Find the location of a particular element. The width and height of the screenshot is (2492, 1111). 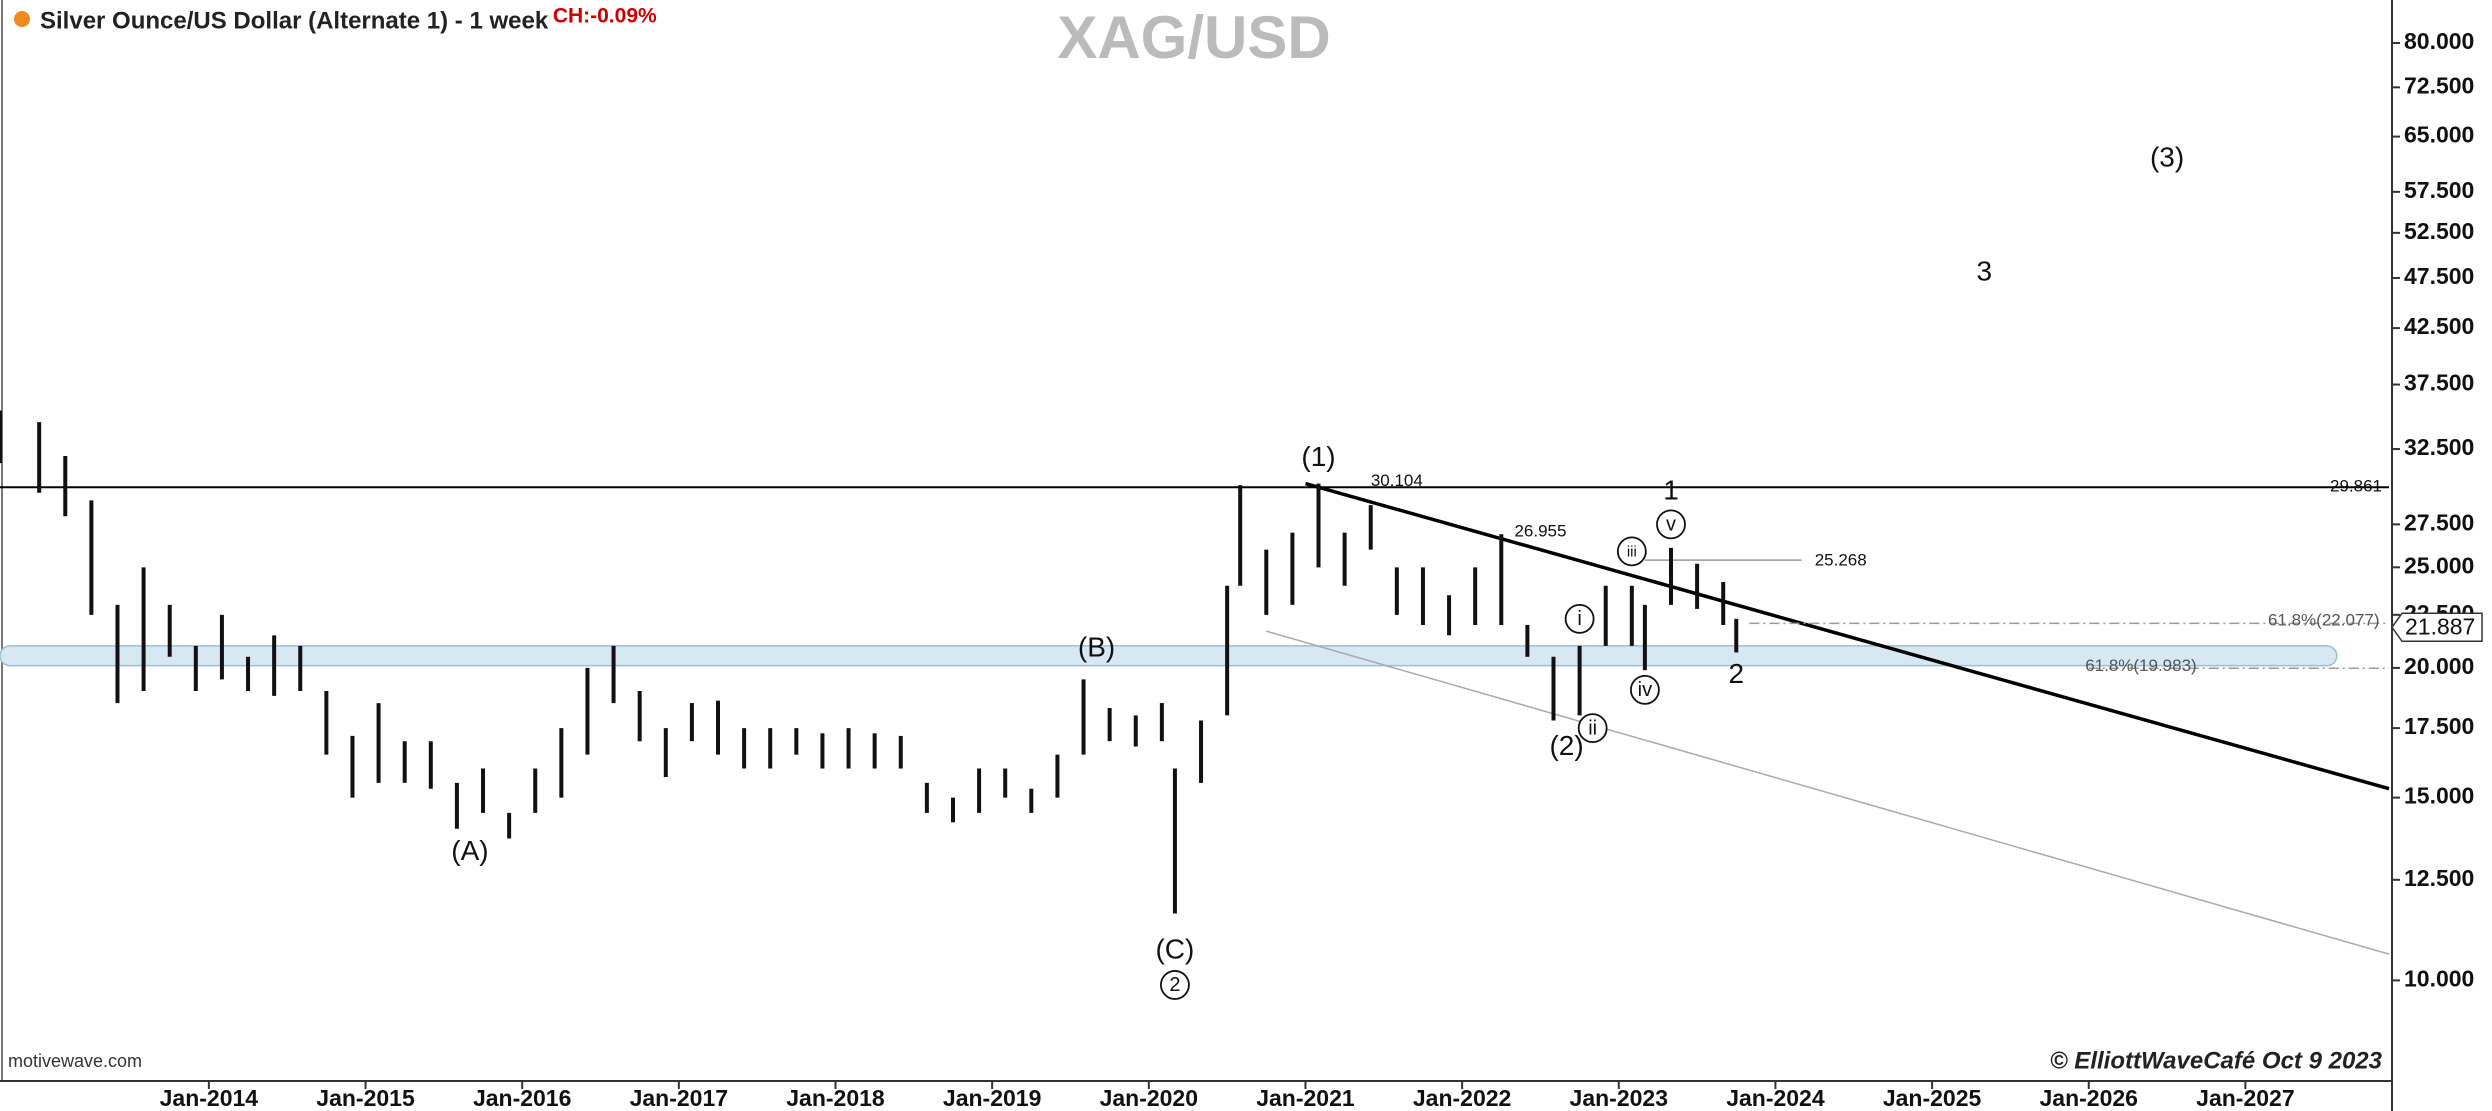

wave-label: 61.8%(22.077) is located at coordinates (2324, 619).